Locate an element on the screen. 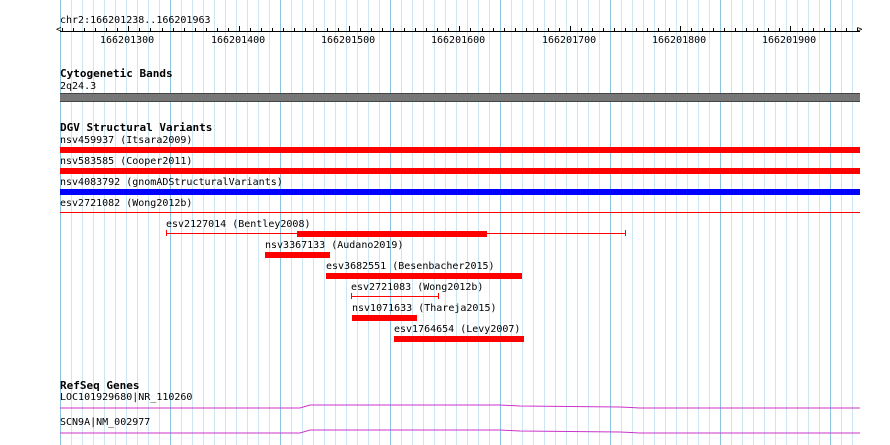 The height and width of the screenshot is (445, 890). feature-line-esv2721082 is located at coordinates (460, 212).